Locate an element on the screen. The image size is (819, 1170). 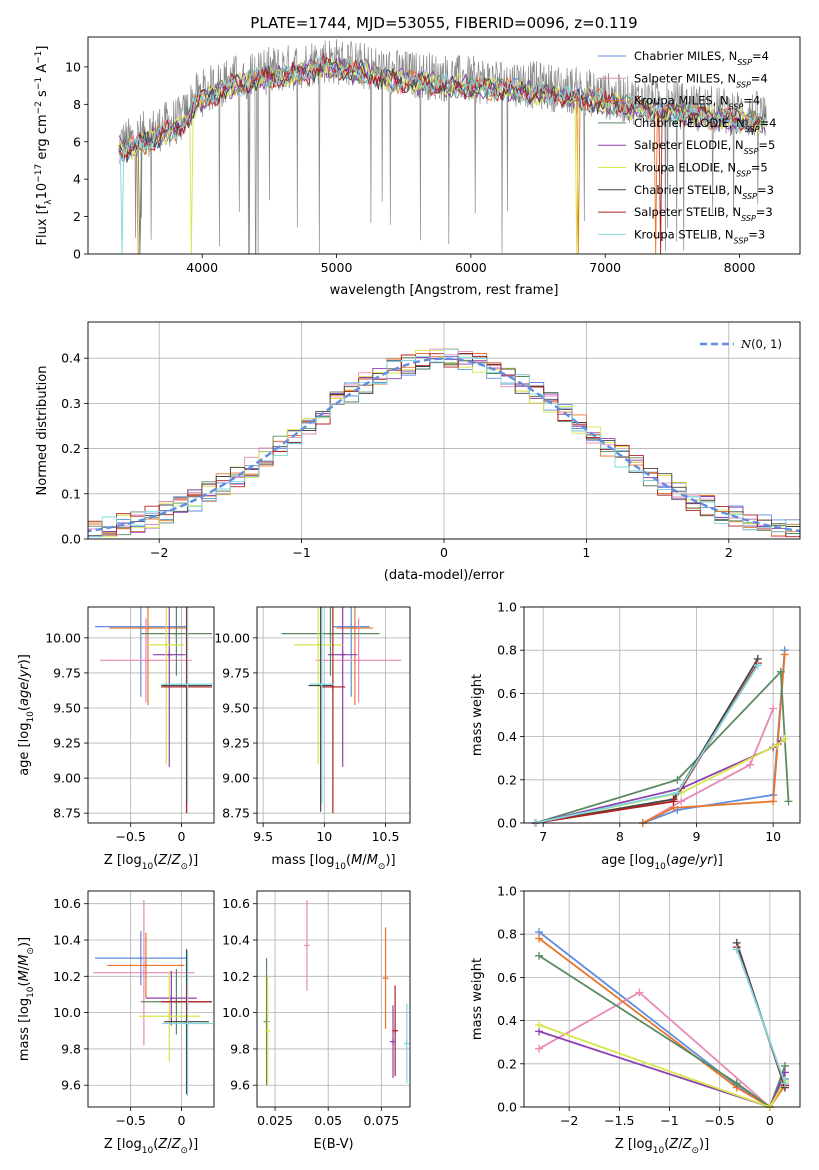
age_vs_mass-axes: 9.5 10 10.5 8.75 9.00 9.25 9.50 9.75 10.00 is located at coordinates (312, 725).